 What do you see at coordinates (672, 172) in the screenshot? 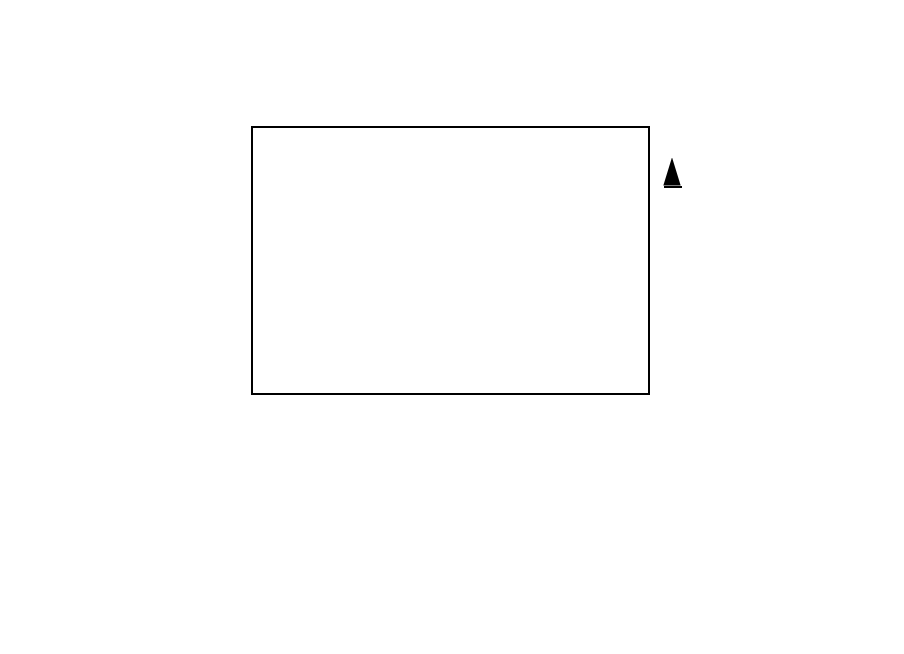
I see `colorbar-overflow-arrow-icon` at bounding box center [672, 172].